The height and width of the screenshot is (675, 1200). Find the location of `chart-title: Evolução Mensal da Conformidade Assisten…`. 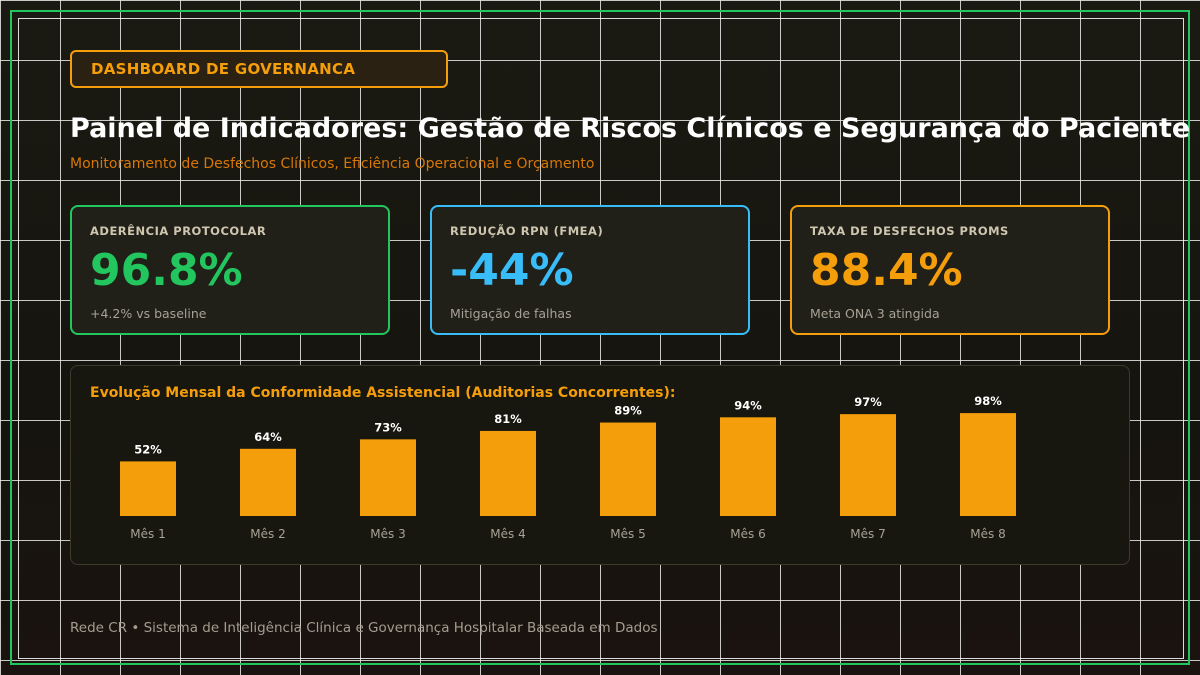

chart-title: Evolução Mensal da Conformidade Assisten… is located at coordinates (383, 393).